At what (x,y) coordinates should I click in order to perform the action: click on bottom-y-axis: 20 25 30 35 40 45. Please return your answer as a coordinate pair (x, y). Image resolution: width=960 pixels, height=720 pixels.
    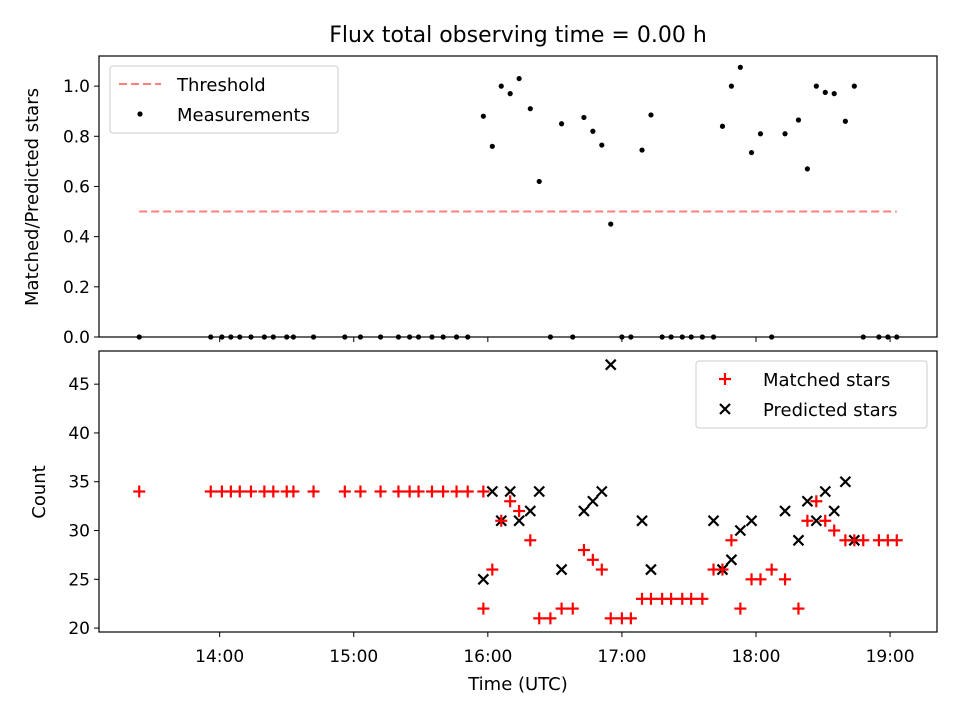
    Looking at the image, I should click on (83, 507).